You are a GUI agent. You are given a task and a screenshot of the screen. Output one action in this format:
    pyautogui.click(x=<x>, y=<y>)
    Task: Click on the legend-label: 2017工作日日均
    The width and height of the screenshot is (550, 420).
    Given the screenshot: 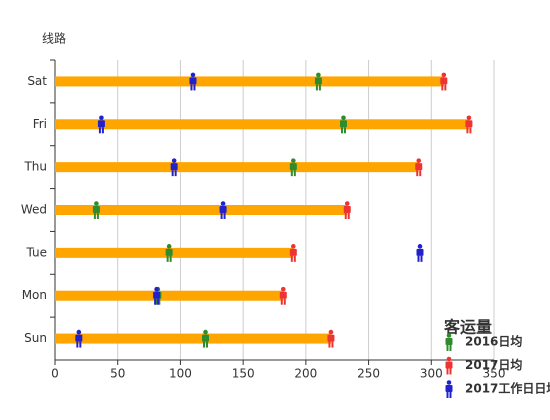 What is the action you would take?
    pyautogui.click(x=507, y=388)
    